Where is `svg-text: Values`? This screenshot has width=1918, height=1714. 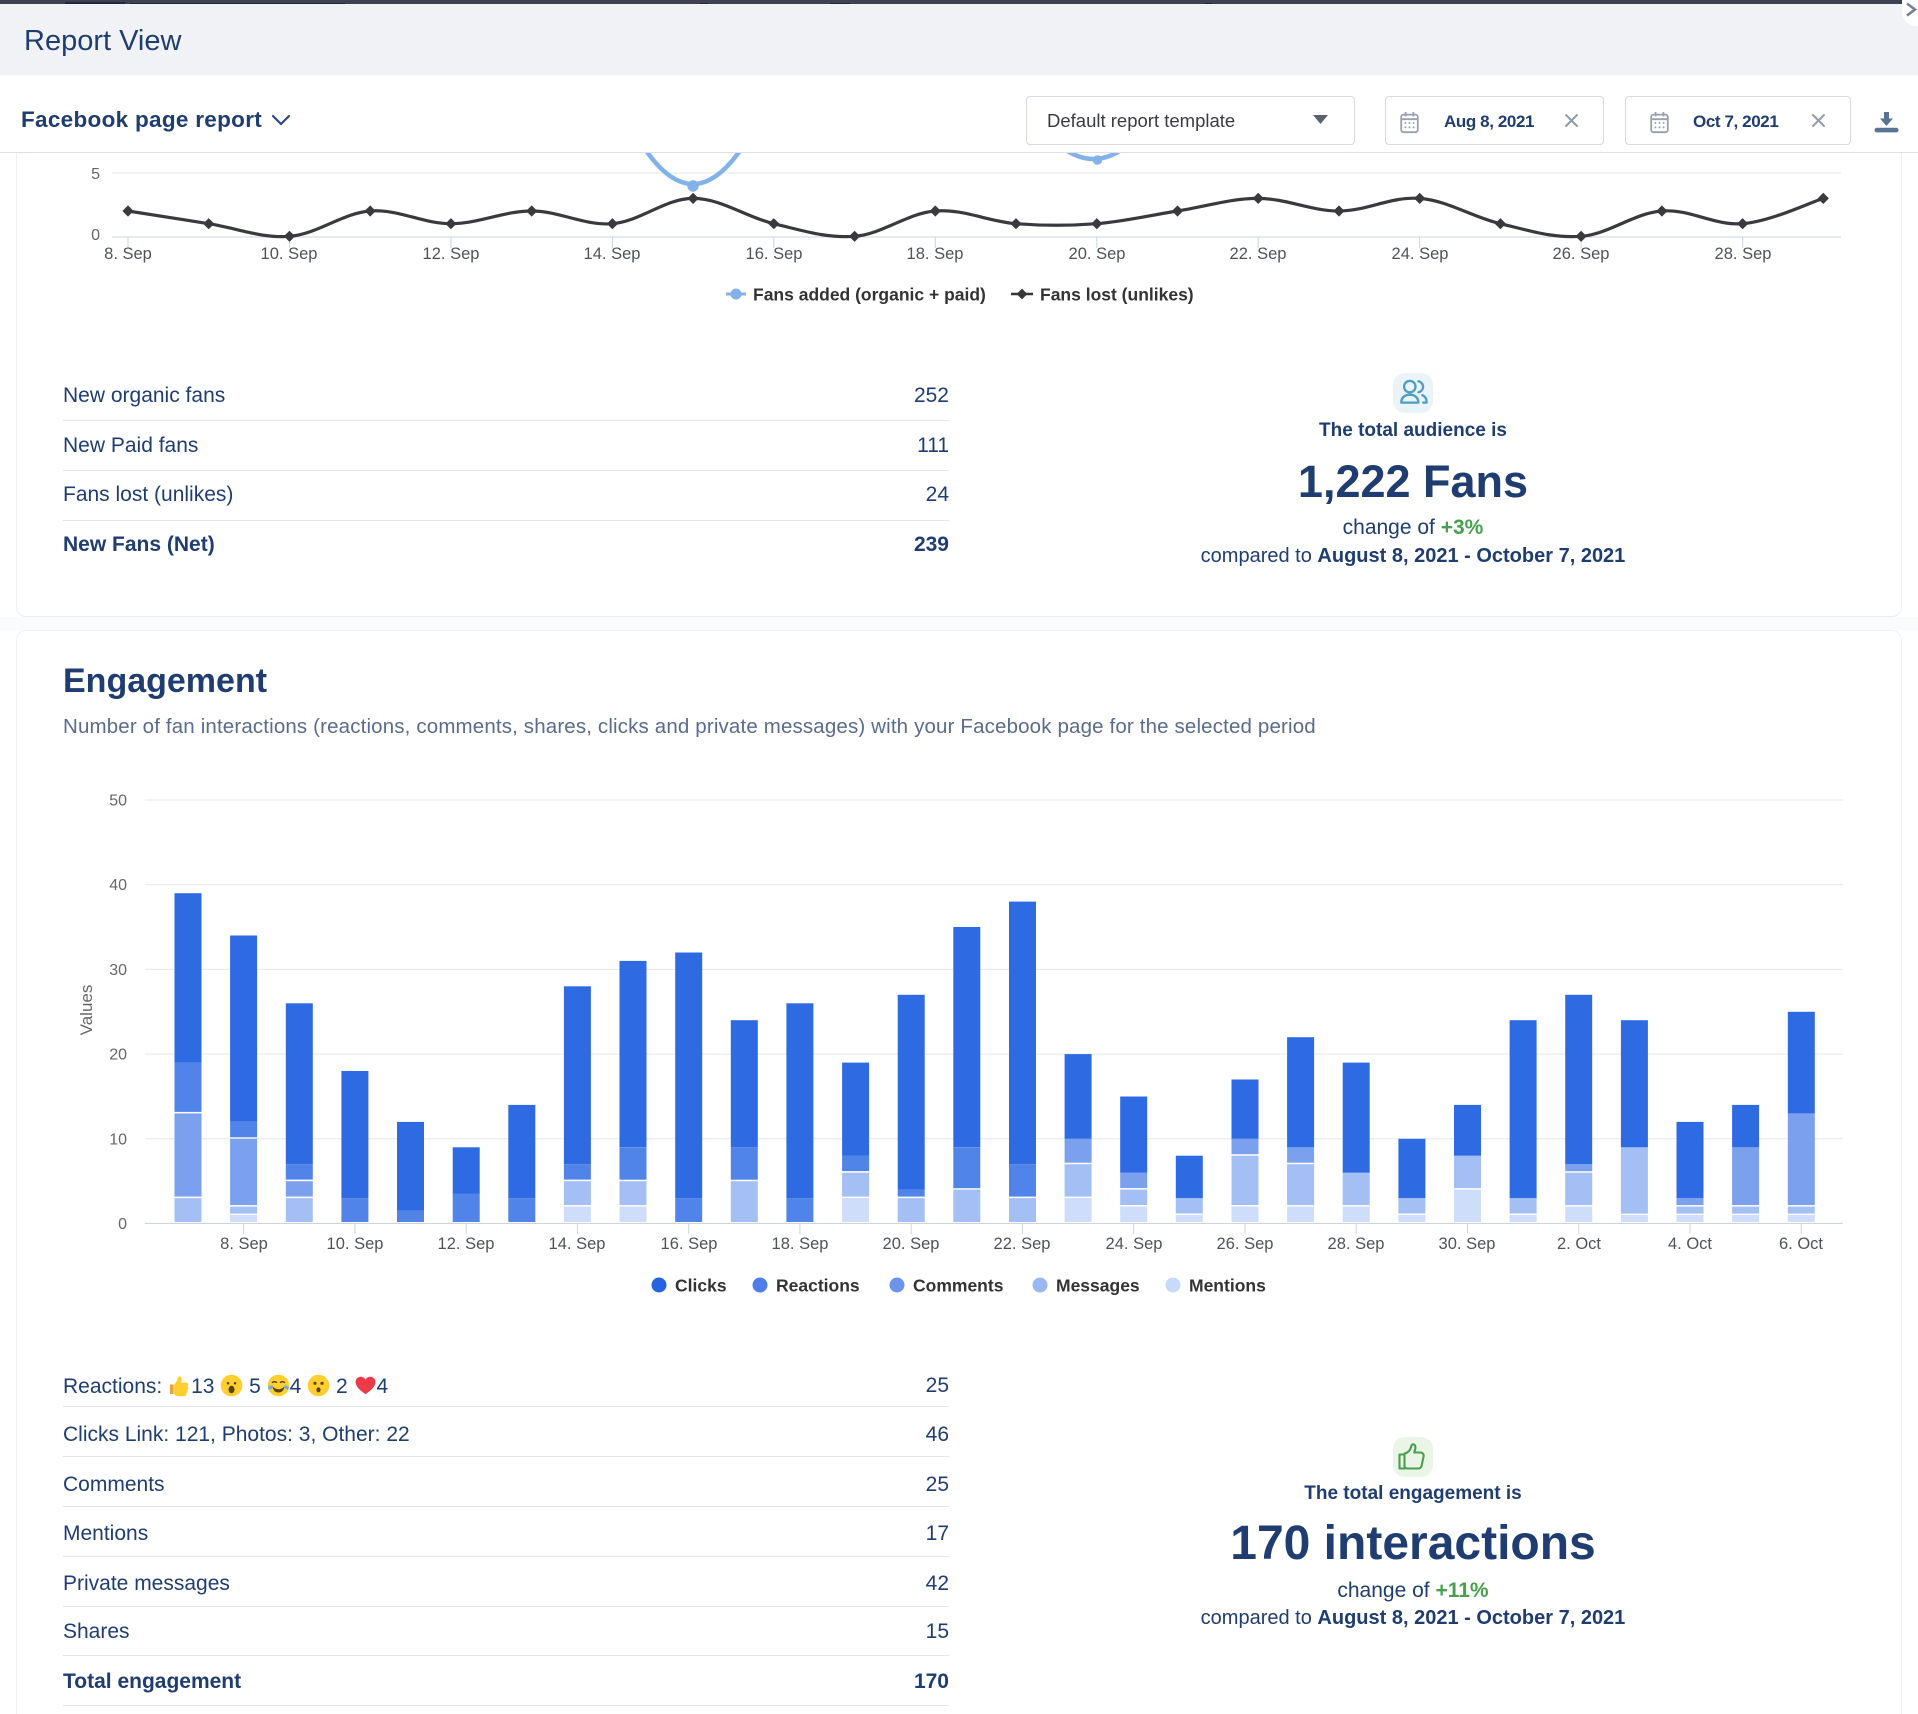 svg-text: Values is located at coordinates (86, 1010).